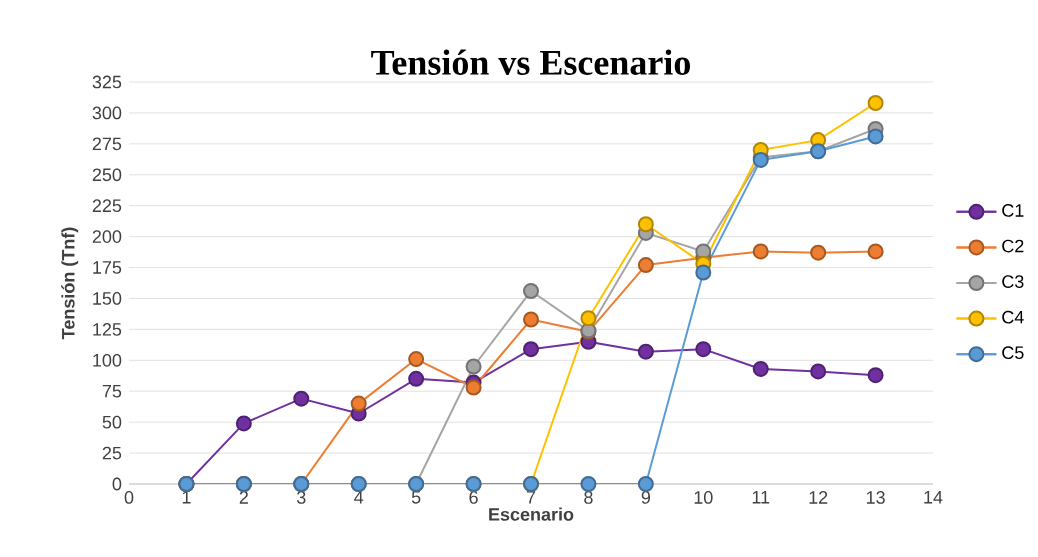 Image resolution: width=1038 pixels, height=557 pixels. What do you see at coordinates (530, 62) in the screenshot?
I see `chart-title: Tensión vs Escenario` at bounding box center [530, 62].